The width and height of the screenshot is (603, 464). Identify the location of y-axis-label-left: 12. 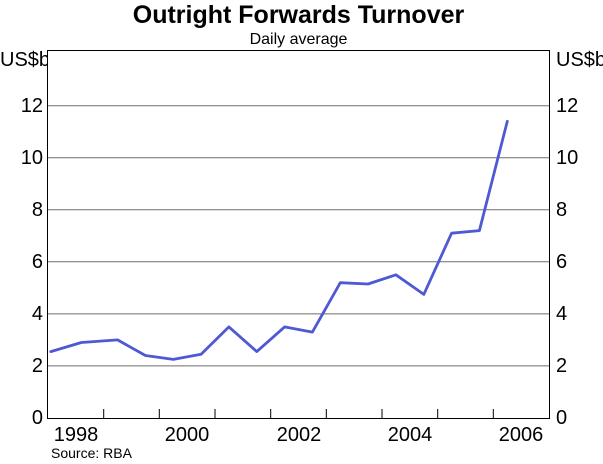
(31, 106).